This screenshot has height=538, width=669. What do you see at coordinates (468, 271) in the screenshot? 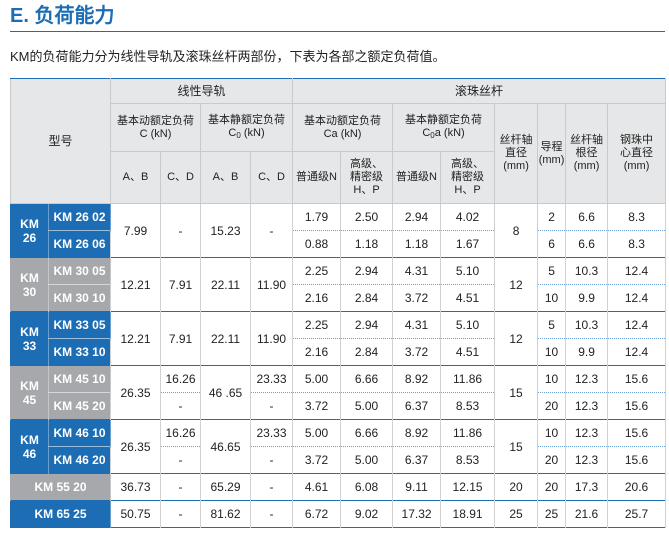
I see `screw-static-hp-value: 5.10` at bounding box center [468, 271].